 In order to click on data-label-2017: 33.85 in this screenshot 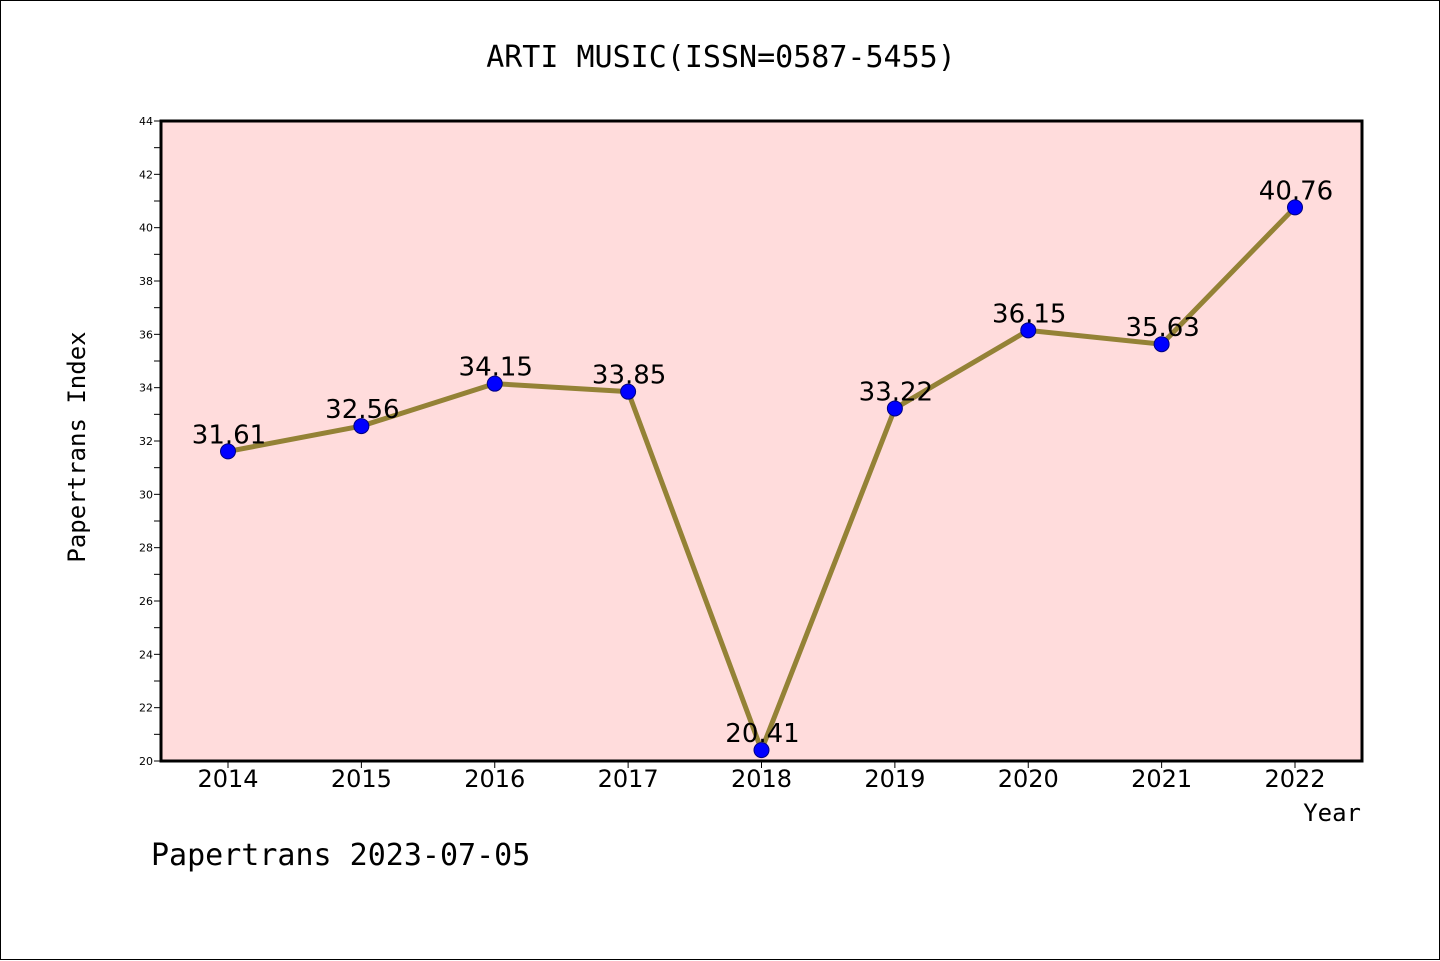, I will do `click(629, 376)`.